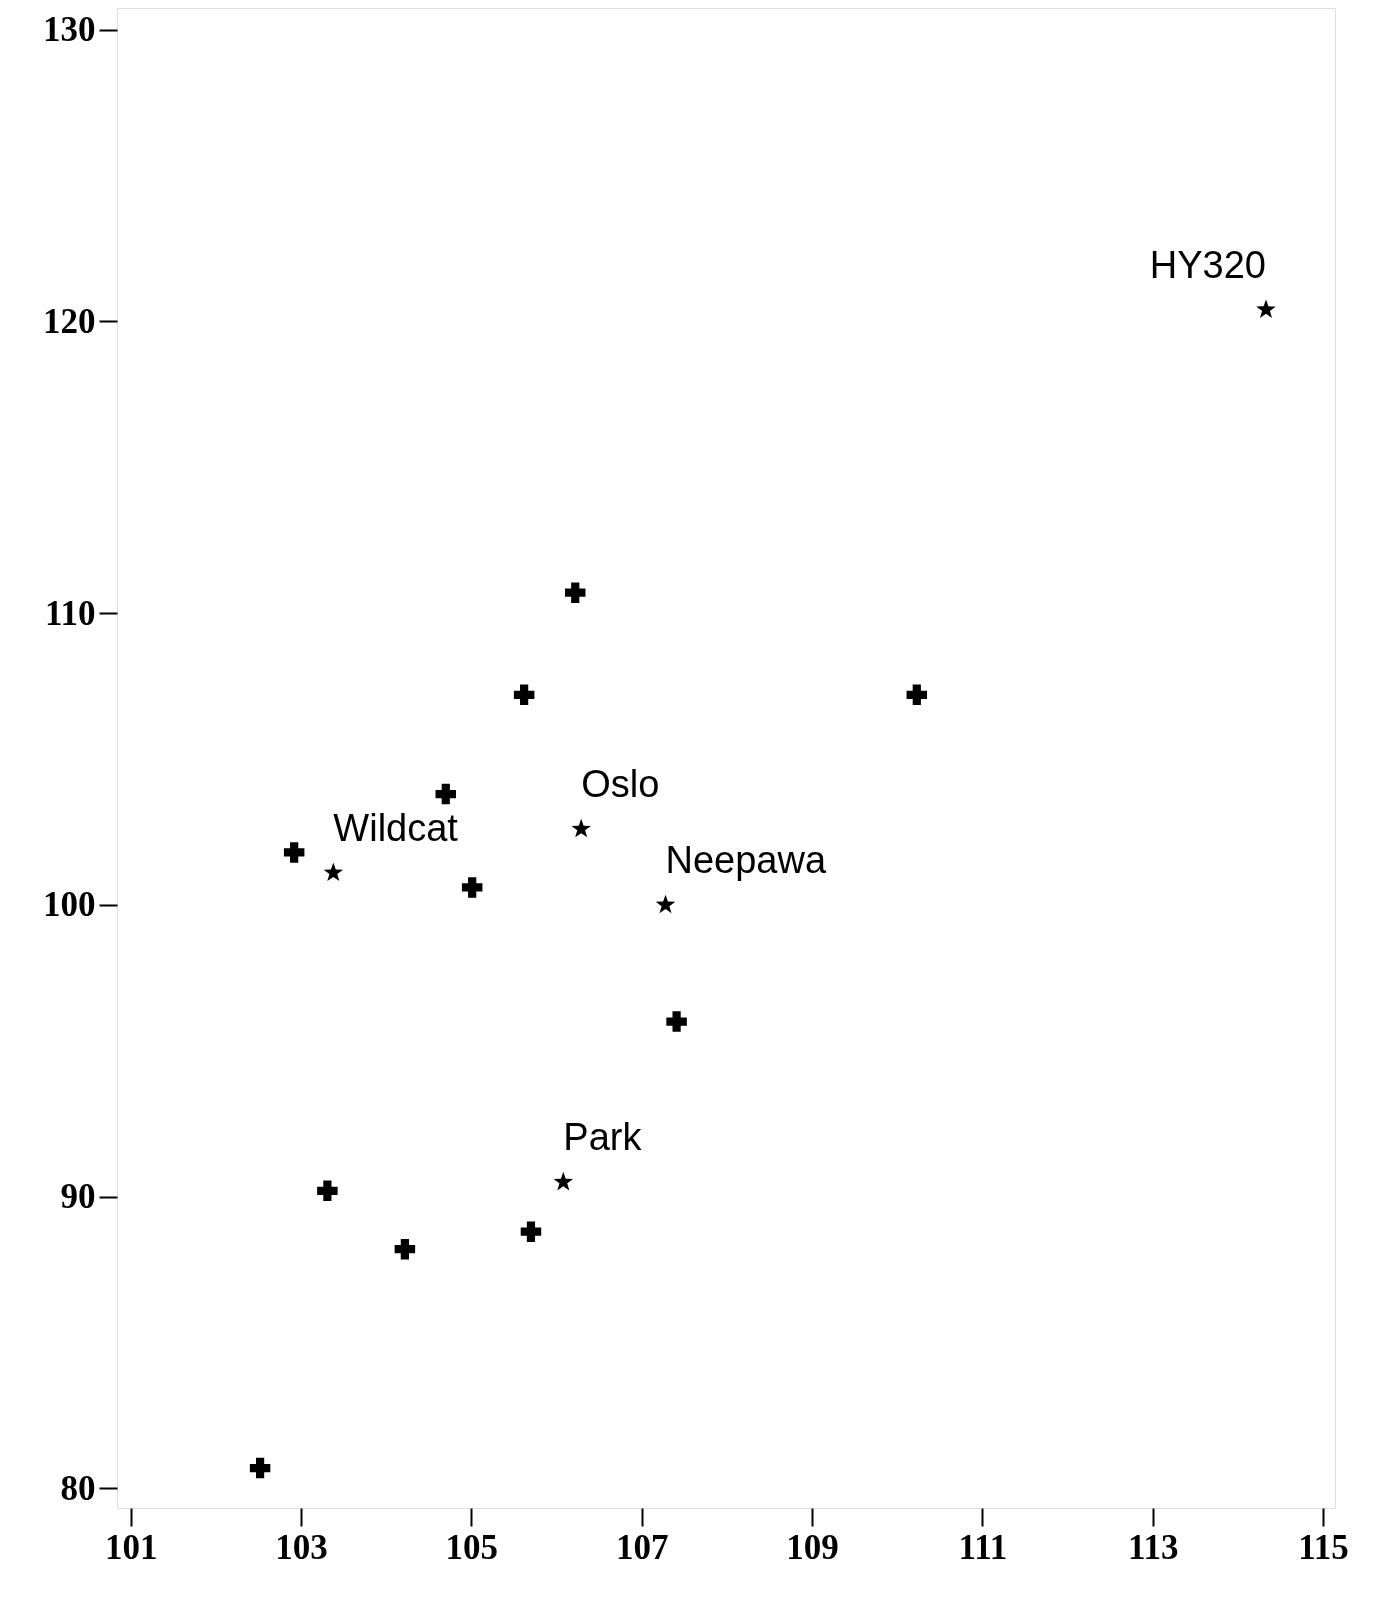 The width and height of the screenshot is (1377, 1606). What do you see at coordinates (70, 613) in the screenshot?
I see `y-tick-label: 110` at bounding box center [70, 613].